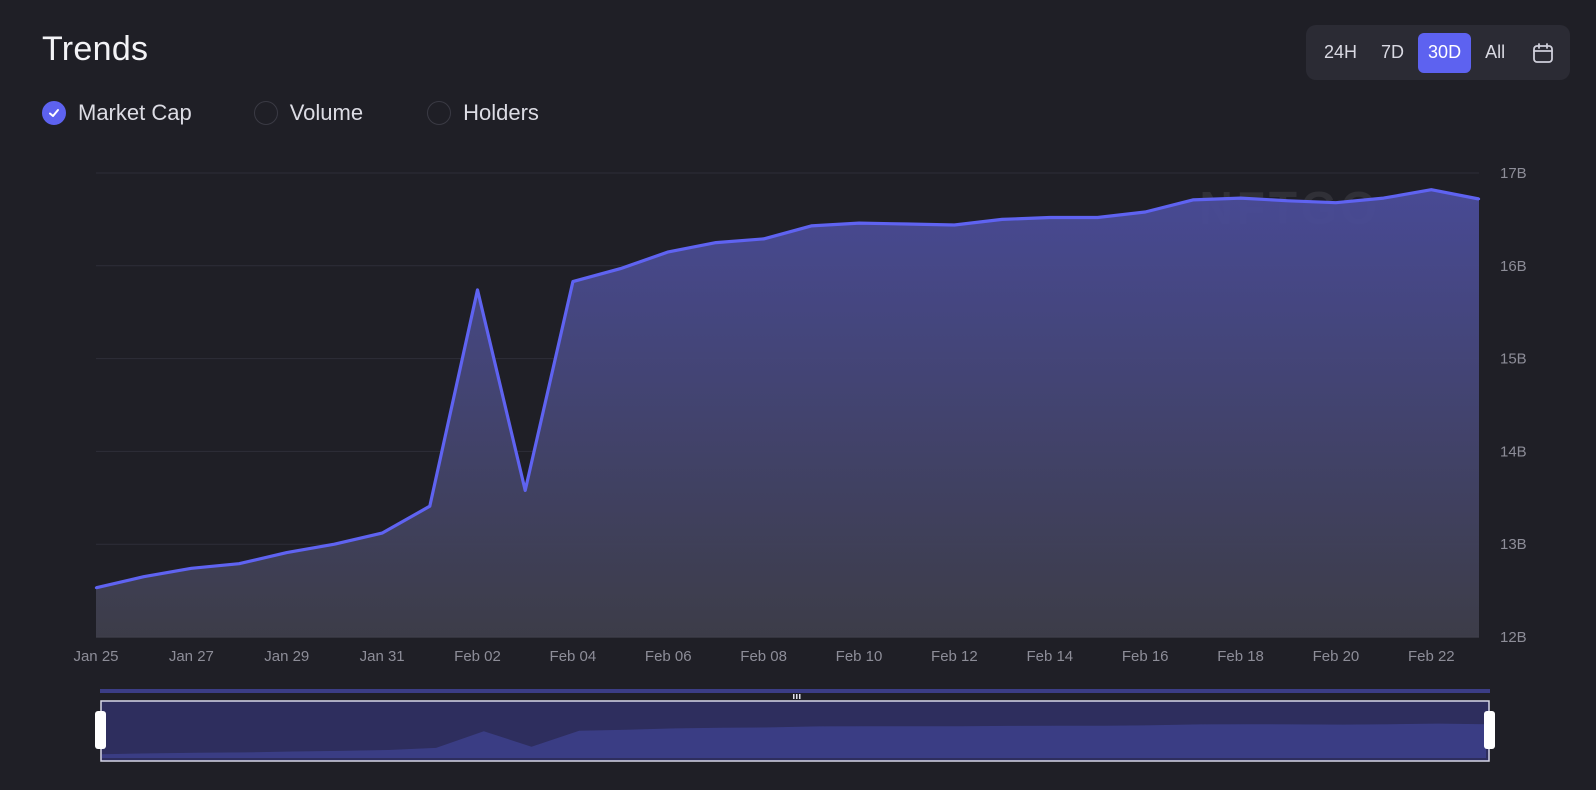 This screenshot has width=1596, height=790. Describe the element at coordinates (54, 113) in the screenshot. I see `check-icon` at that location.